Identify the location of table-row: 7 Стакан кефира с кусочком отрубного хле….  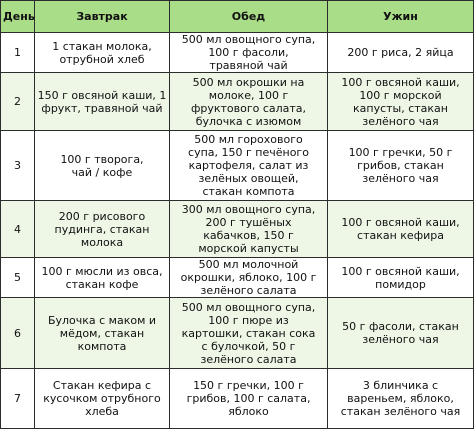
(237, 398).